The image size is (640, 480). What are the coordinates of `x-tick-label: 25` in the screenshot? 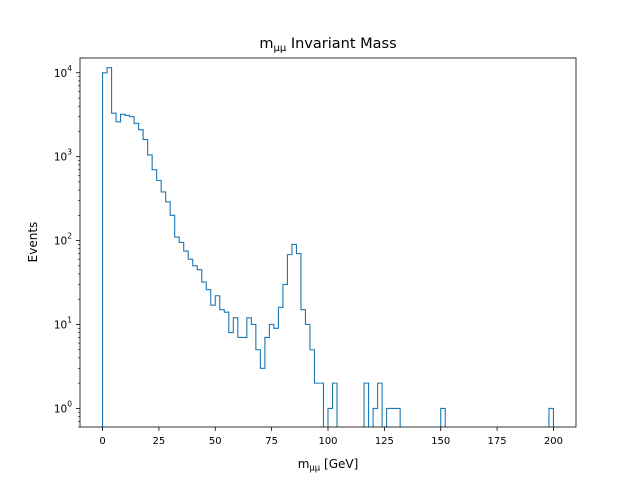 It's located at (159, 441).